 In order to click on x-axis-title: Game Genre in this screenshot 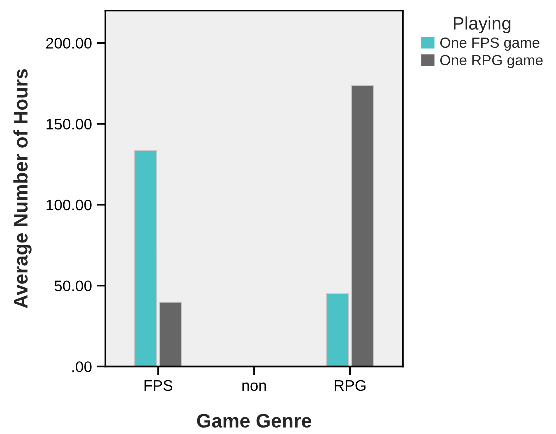, I will do `click(254, 421)`.